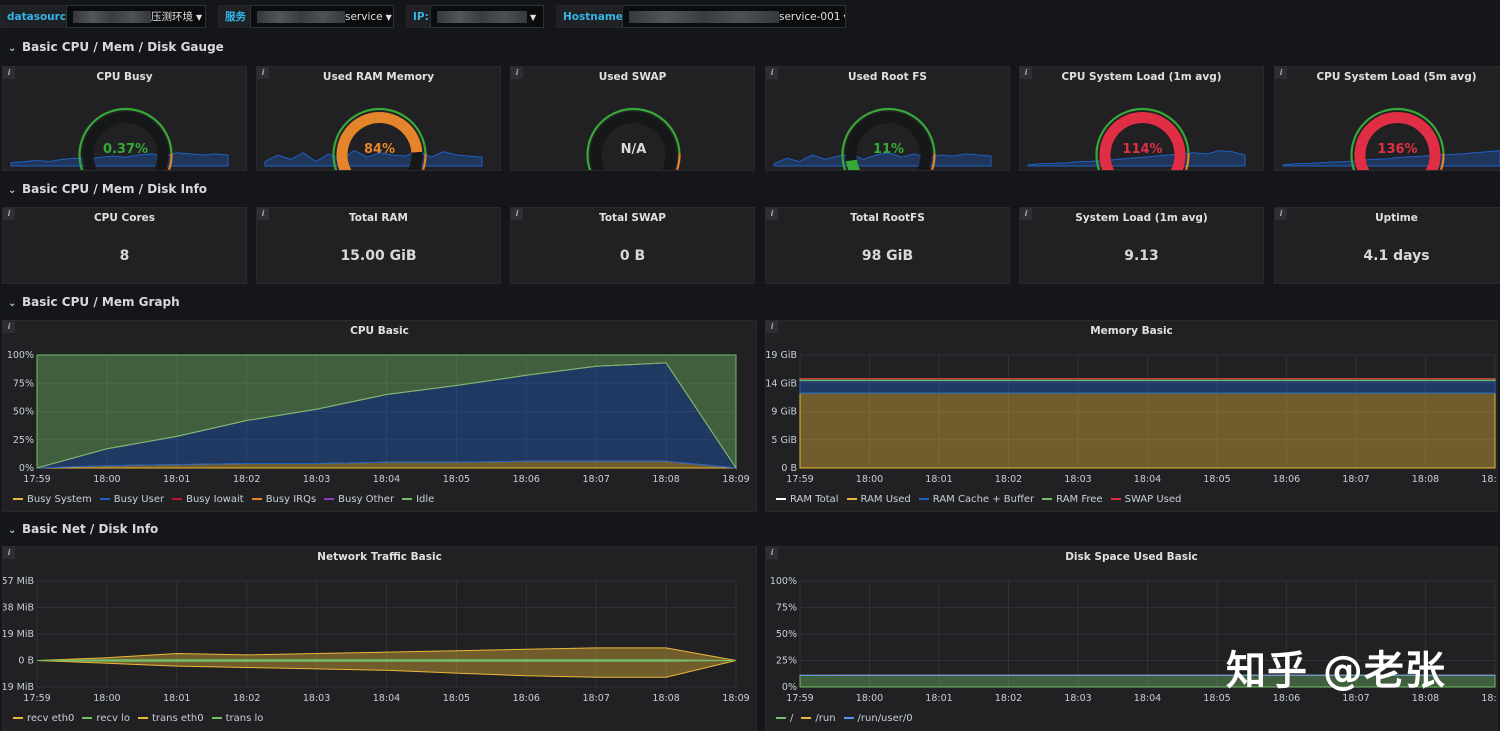 Image resolution: width=1500 pixels, height=731 pixels. I want to click on gauge-chart: 136%, so click(1391, 138).